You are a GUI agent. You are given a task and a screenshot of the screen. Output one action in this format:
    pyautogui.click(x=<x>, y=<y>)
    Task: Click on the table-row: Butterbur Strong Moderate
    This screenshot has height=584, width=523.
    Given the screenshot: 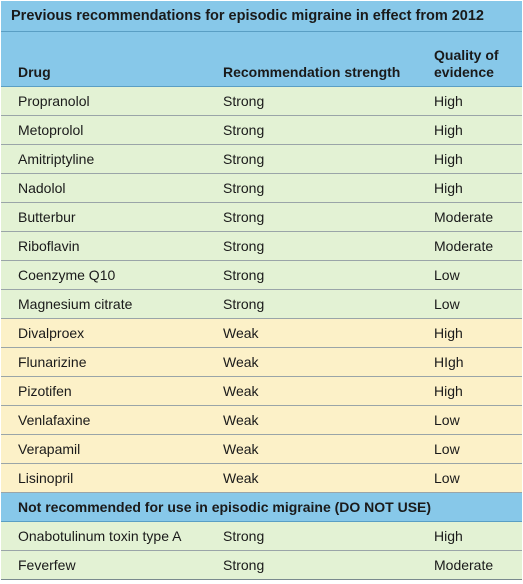 What is the action you would take?
    pyautogui.click(x=261, y=217)
    